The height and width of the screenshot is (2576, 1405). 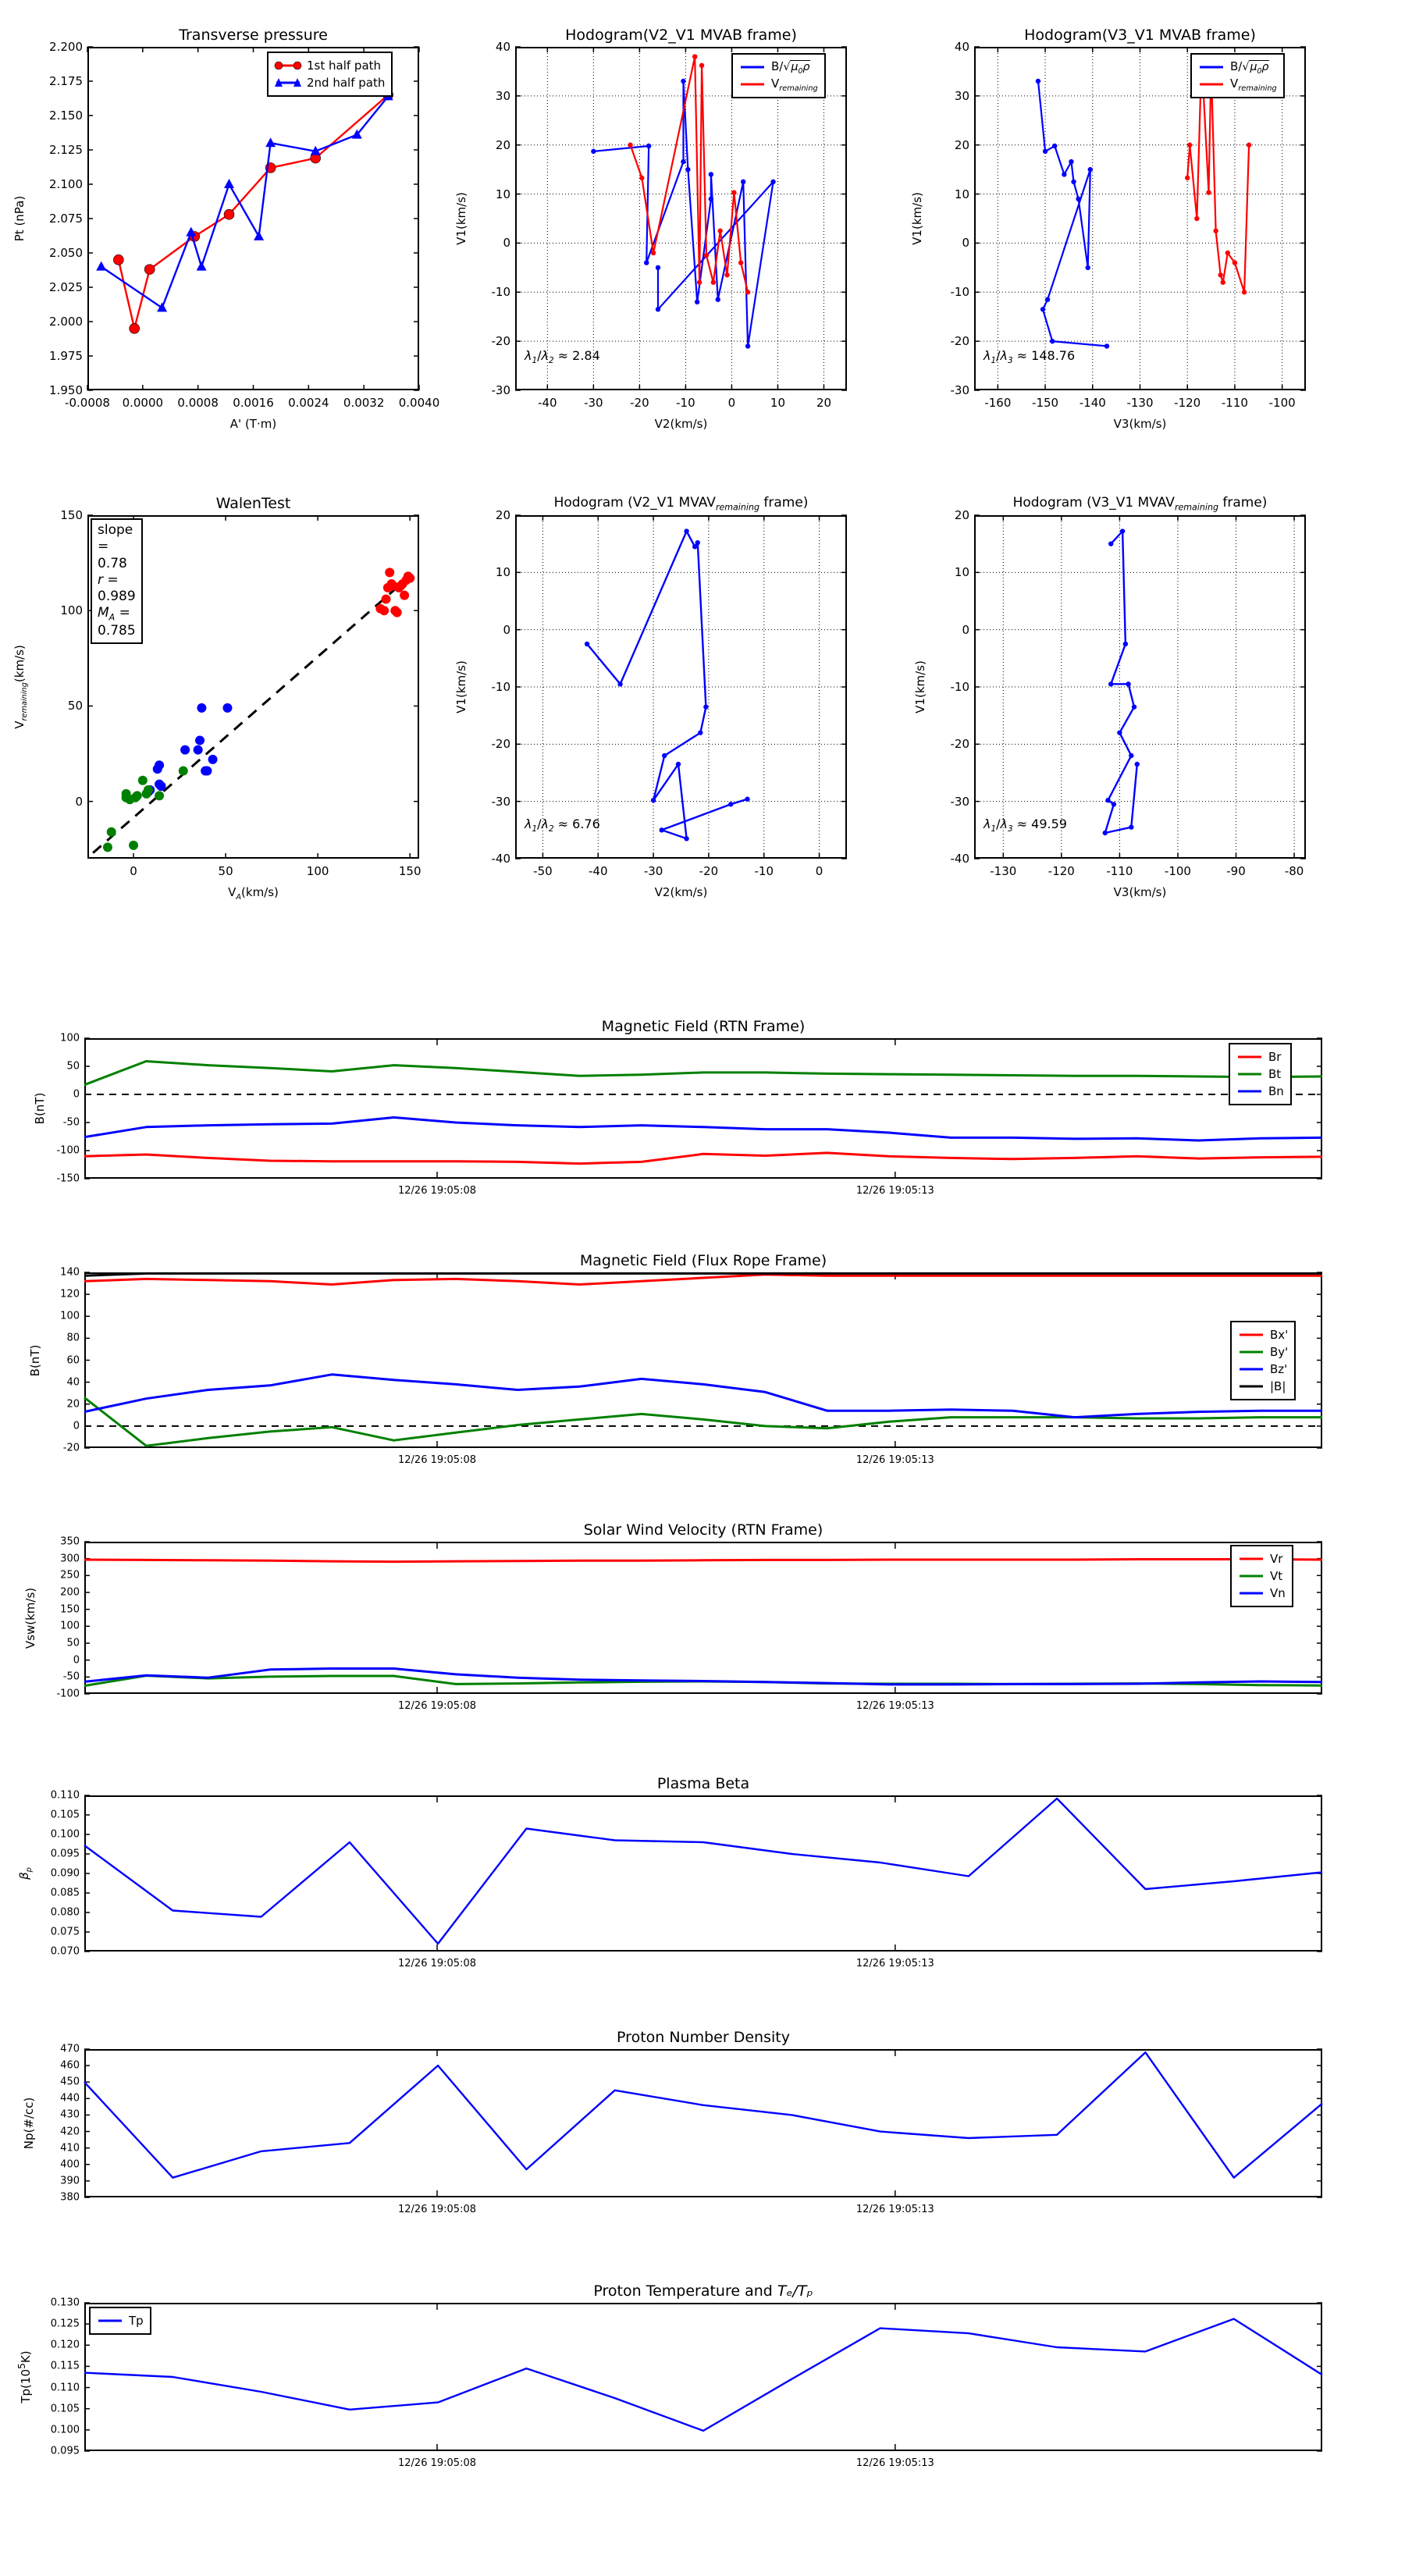 What do you see at coordinates (71, 1122) in the screenshot?
I see `y-tick-label: -50` at bounding box center [71, 1122].